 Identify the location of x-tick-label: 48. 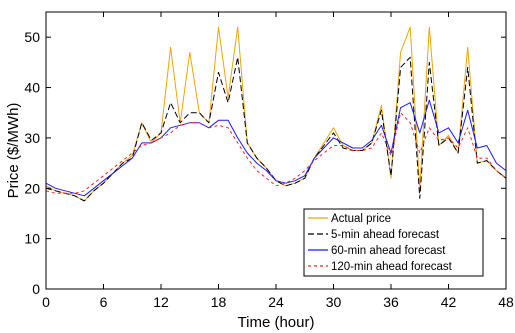
(506, 302).